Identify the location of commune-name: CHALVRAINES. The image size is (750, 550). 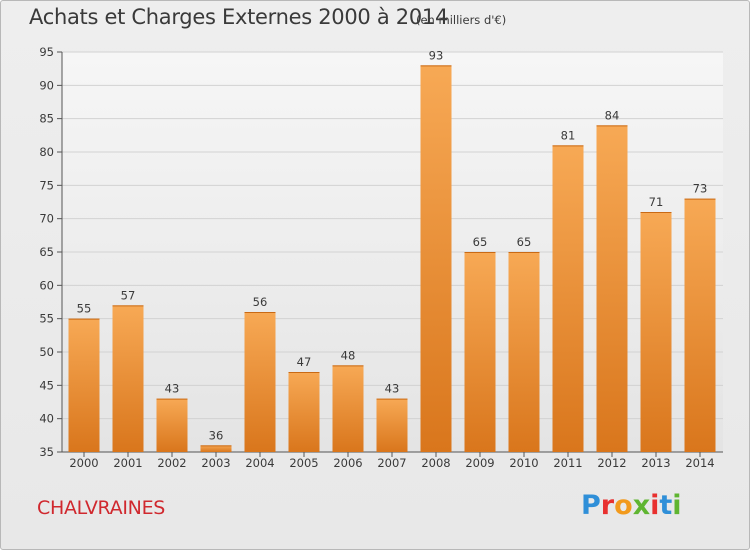
(101, 508).